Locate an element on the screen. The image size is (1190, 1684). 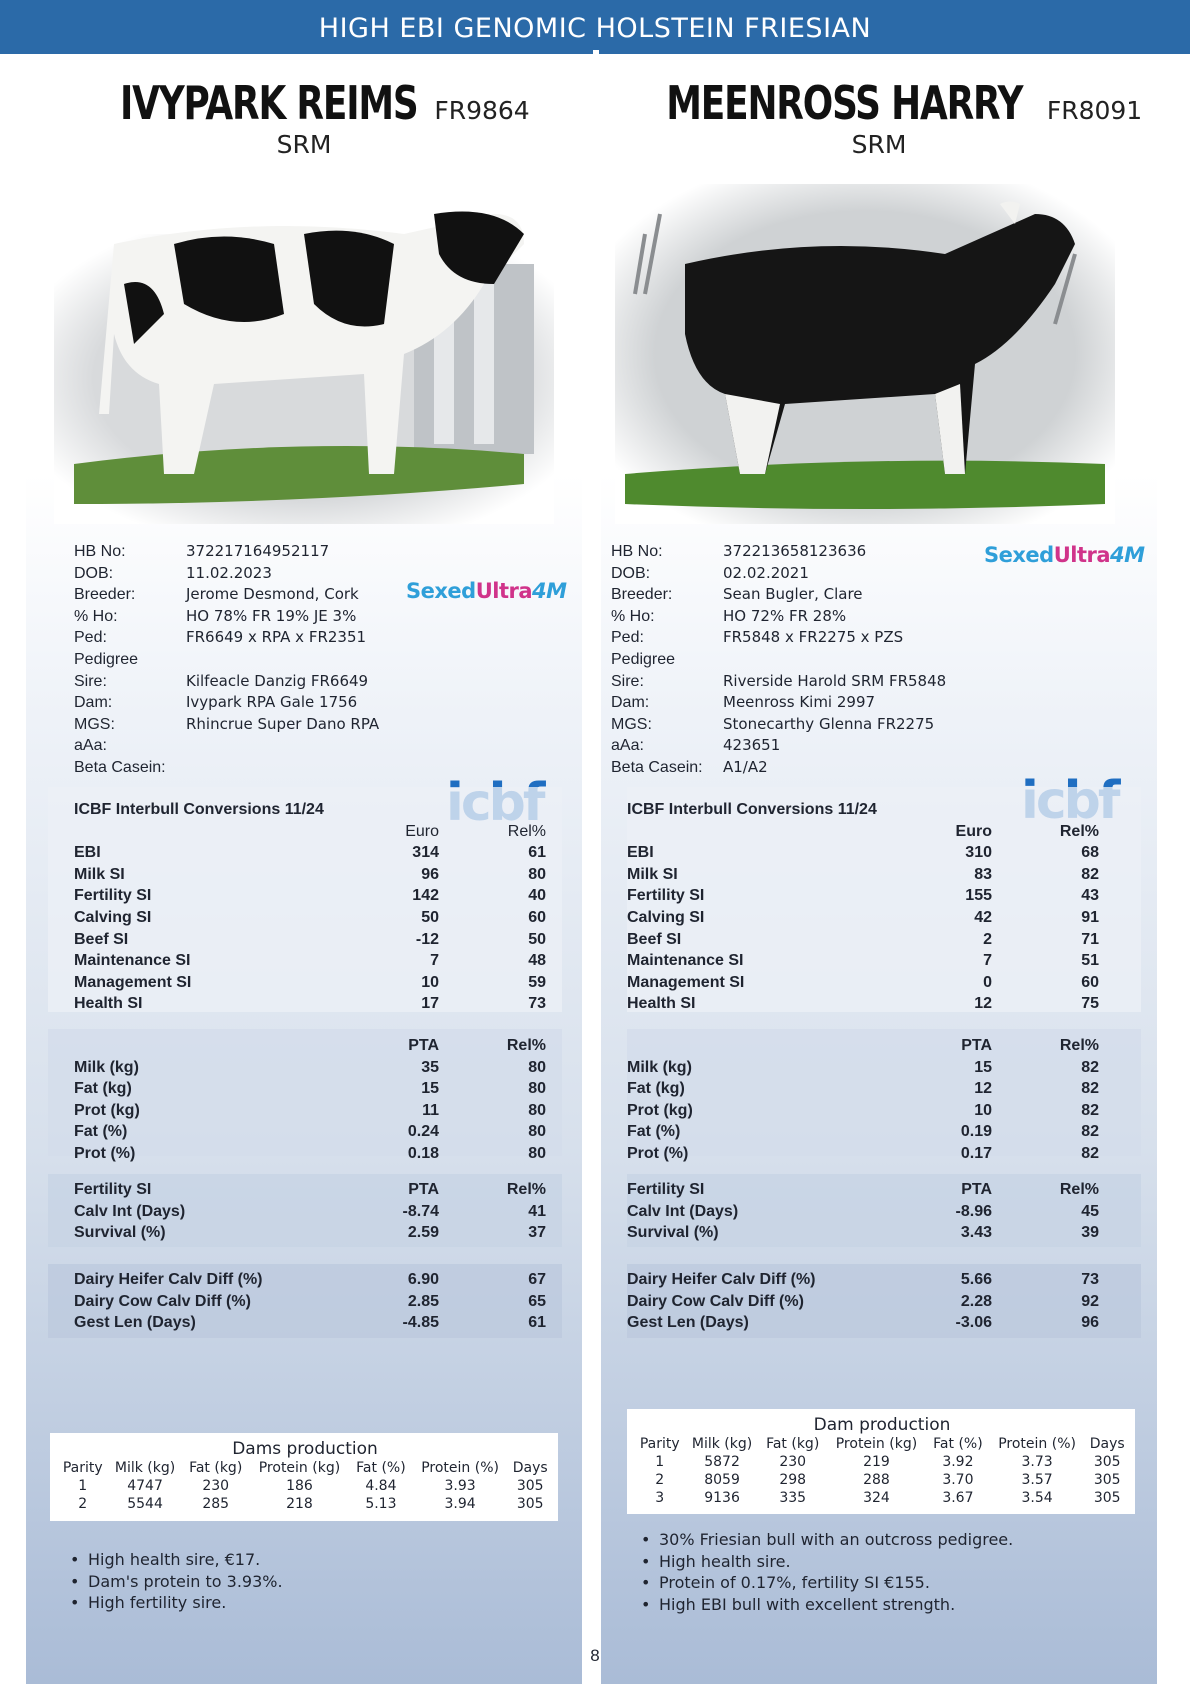
bull-heading: IVYPARK REIMS FR9864 is located at coordinates (304, 103).